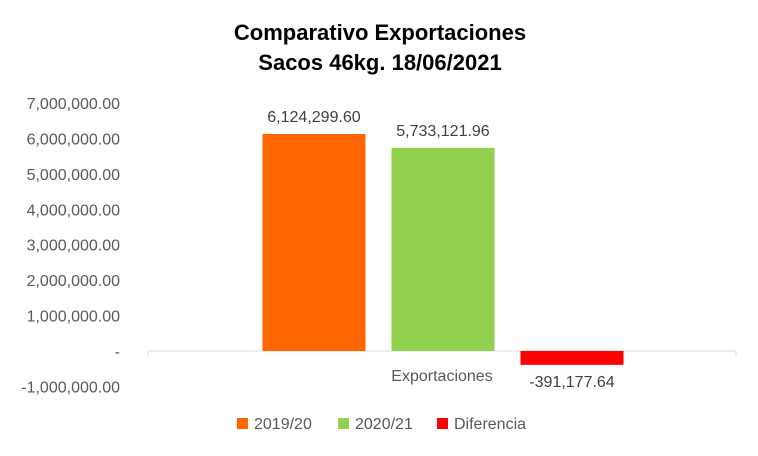 The width and height of the screenshot is (758, 456). I want to click on legend-label: 2020/21, so click(384, 424).